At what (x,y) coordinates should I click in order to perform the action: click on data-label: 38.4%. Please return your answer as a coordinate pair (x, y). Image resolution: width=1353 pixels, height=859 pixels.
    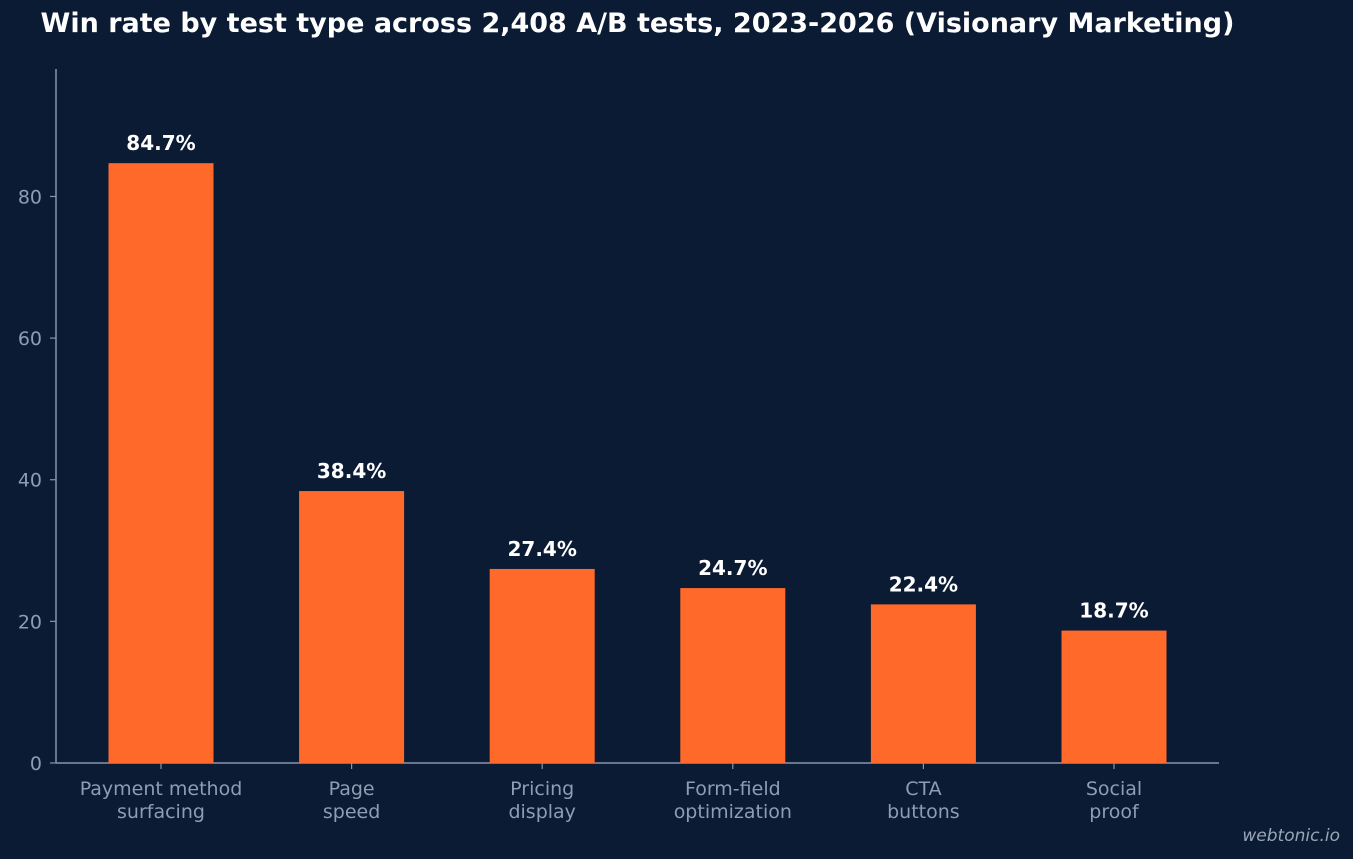
    Looking at the image, I should click on (351, 471).